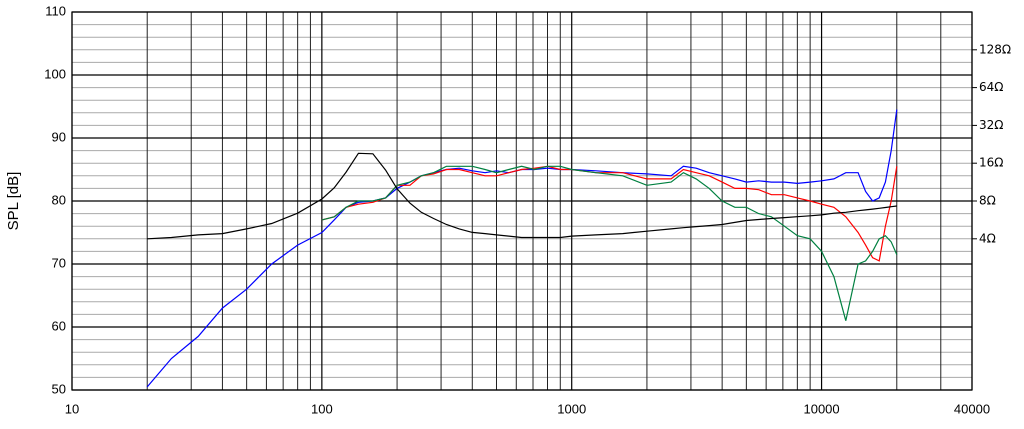 This screenshot has height=429, width=1024. Describe the element at coordinates (59, 136) in the screenshot. I see `y-tick-label: 90` at that location.